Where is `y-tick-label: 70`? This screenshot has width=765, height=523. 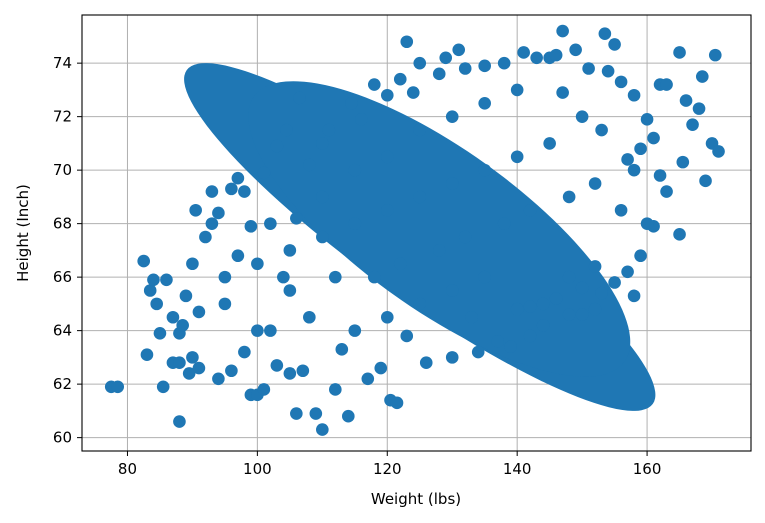
y-tick-label: 70 is located at coordinates (62, 170).